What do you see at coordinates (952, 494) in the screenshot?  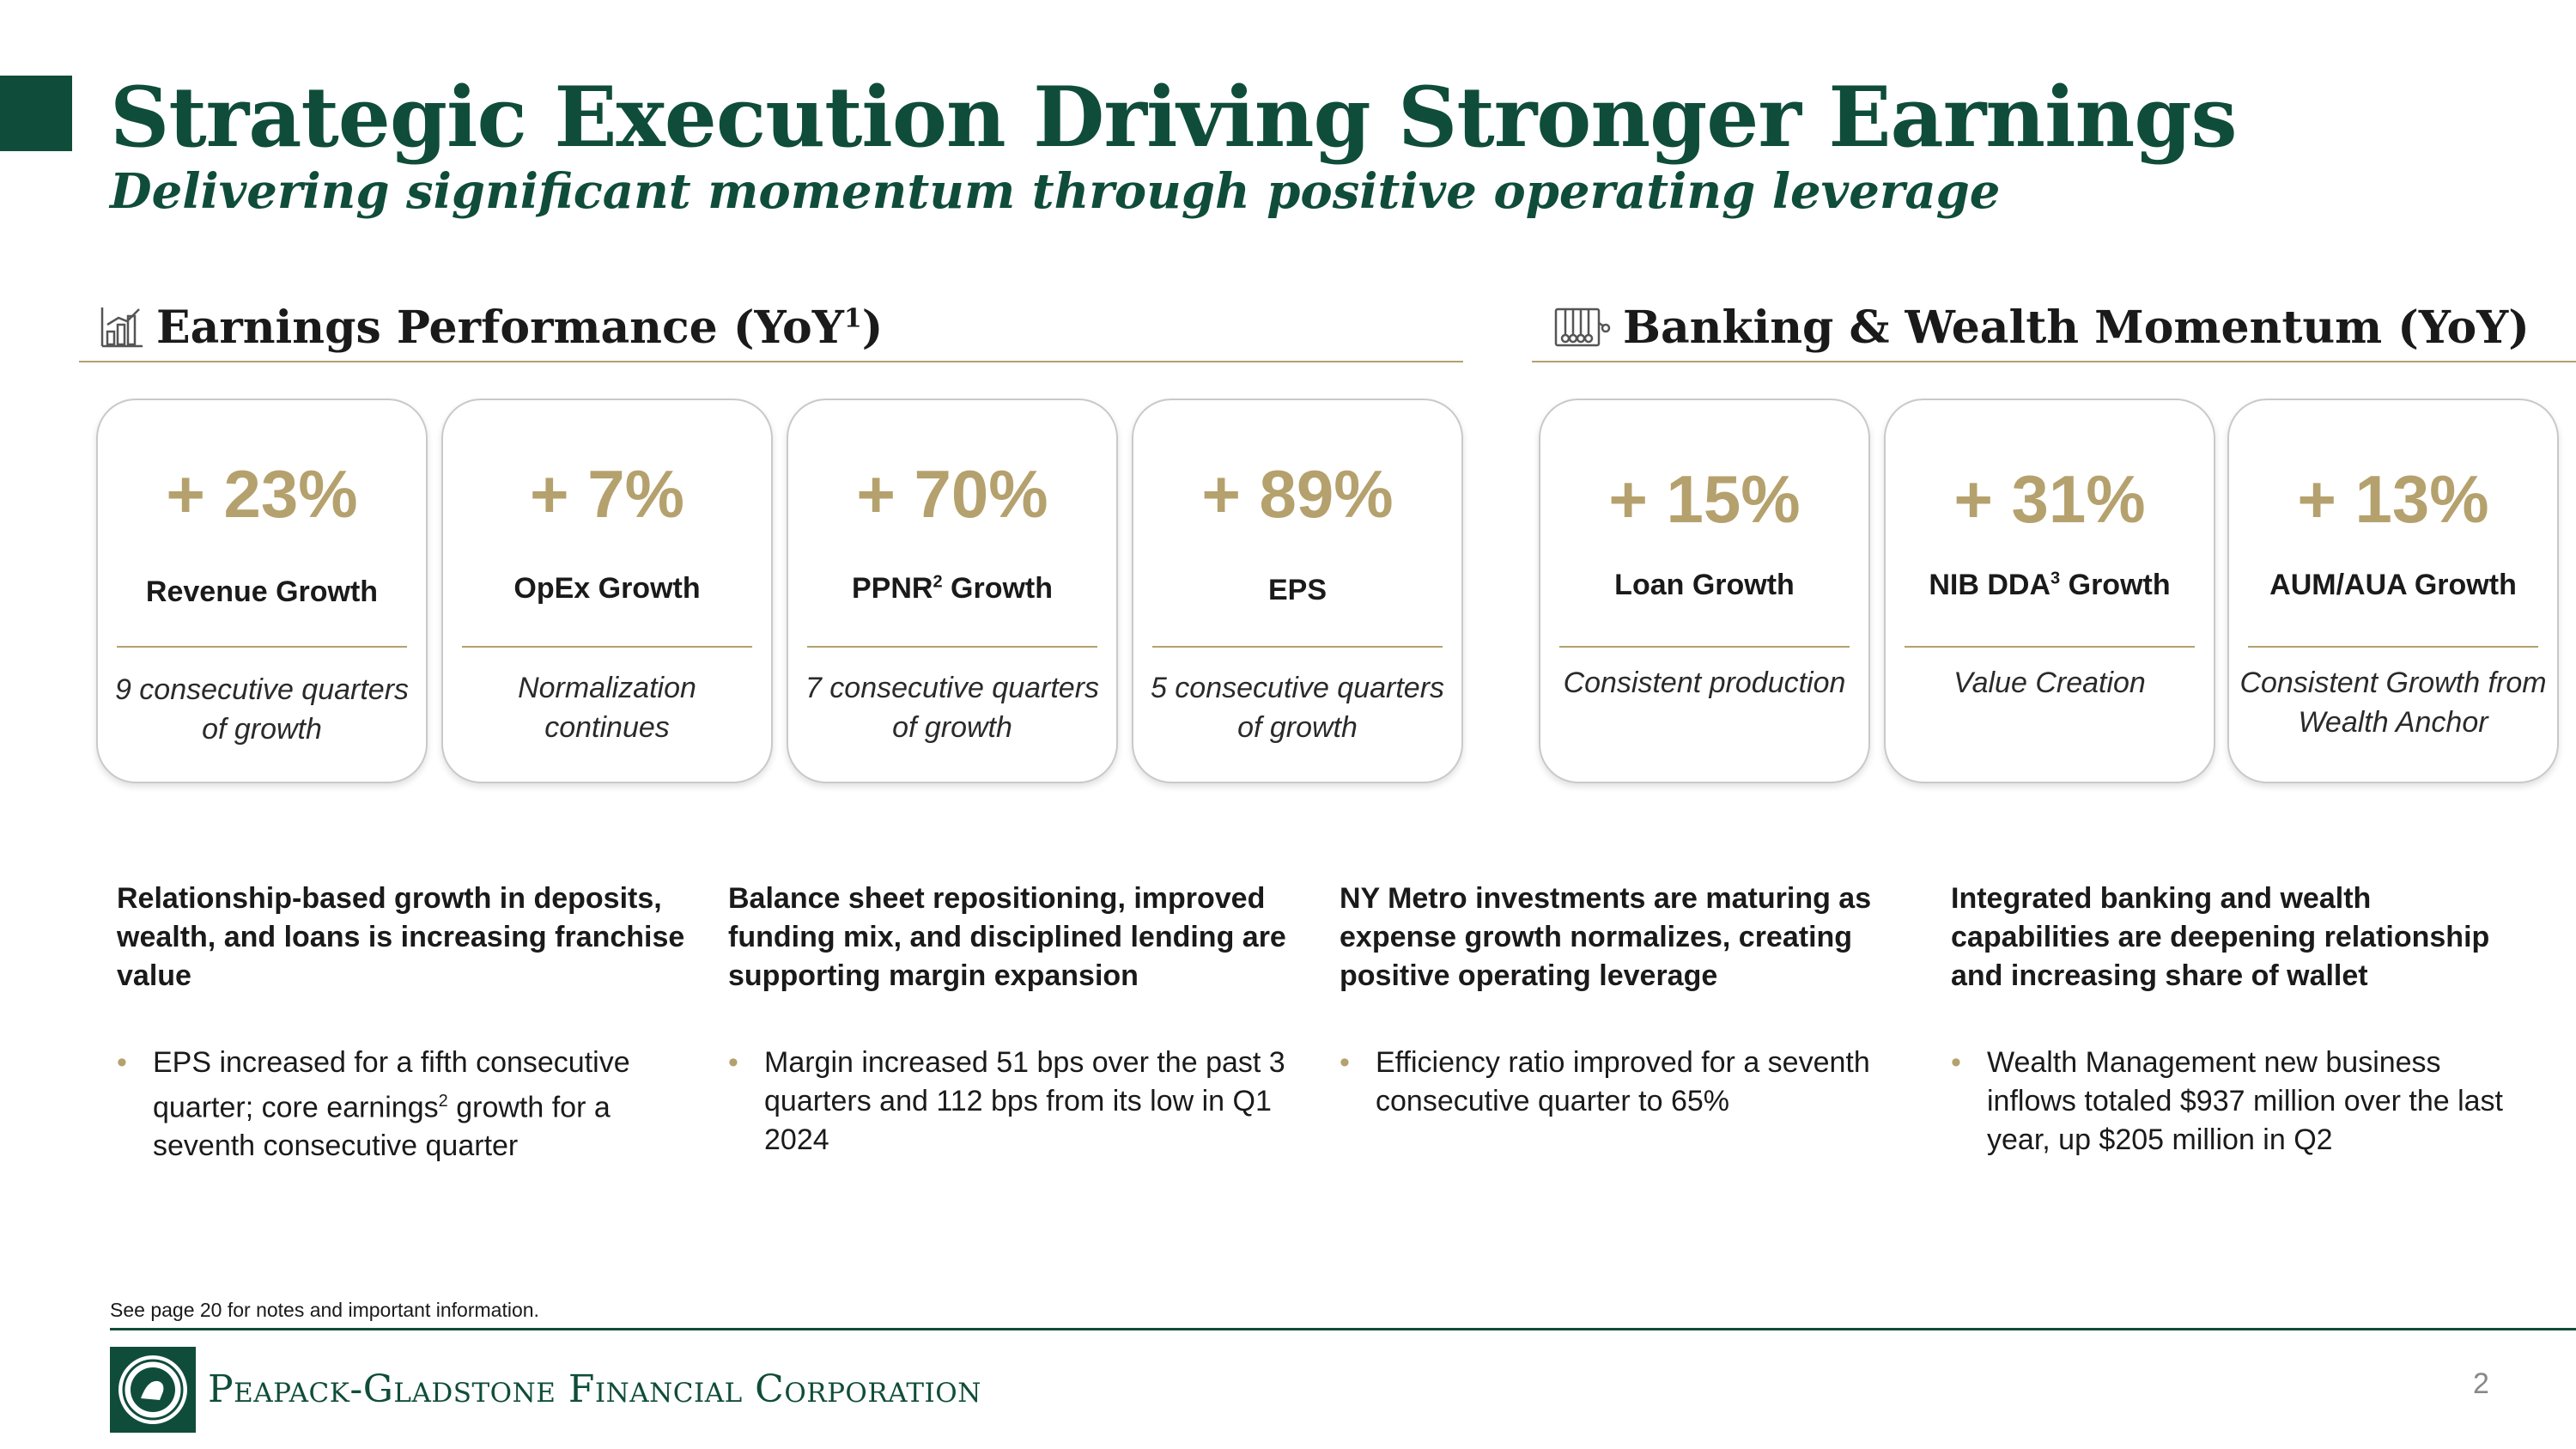 I see `metric-value: + 70%` at bounding box center [952, 494].